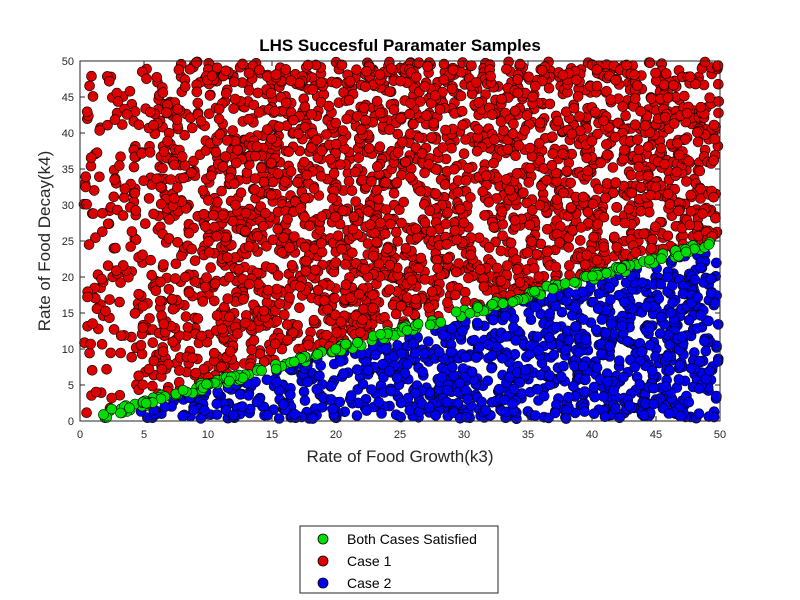 This screenshot has height=600, width=800. Describe the element at coordinates (323, 561) in the screenshot. I see `legend-marker-case1` at that location.